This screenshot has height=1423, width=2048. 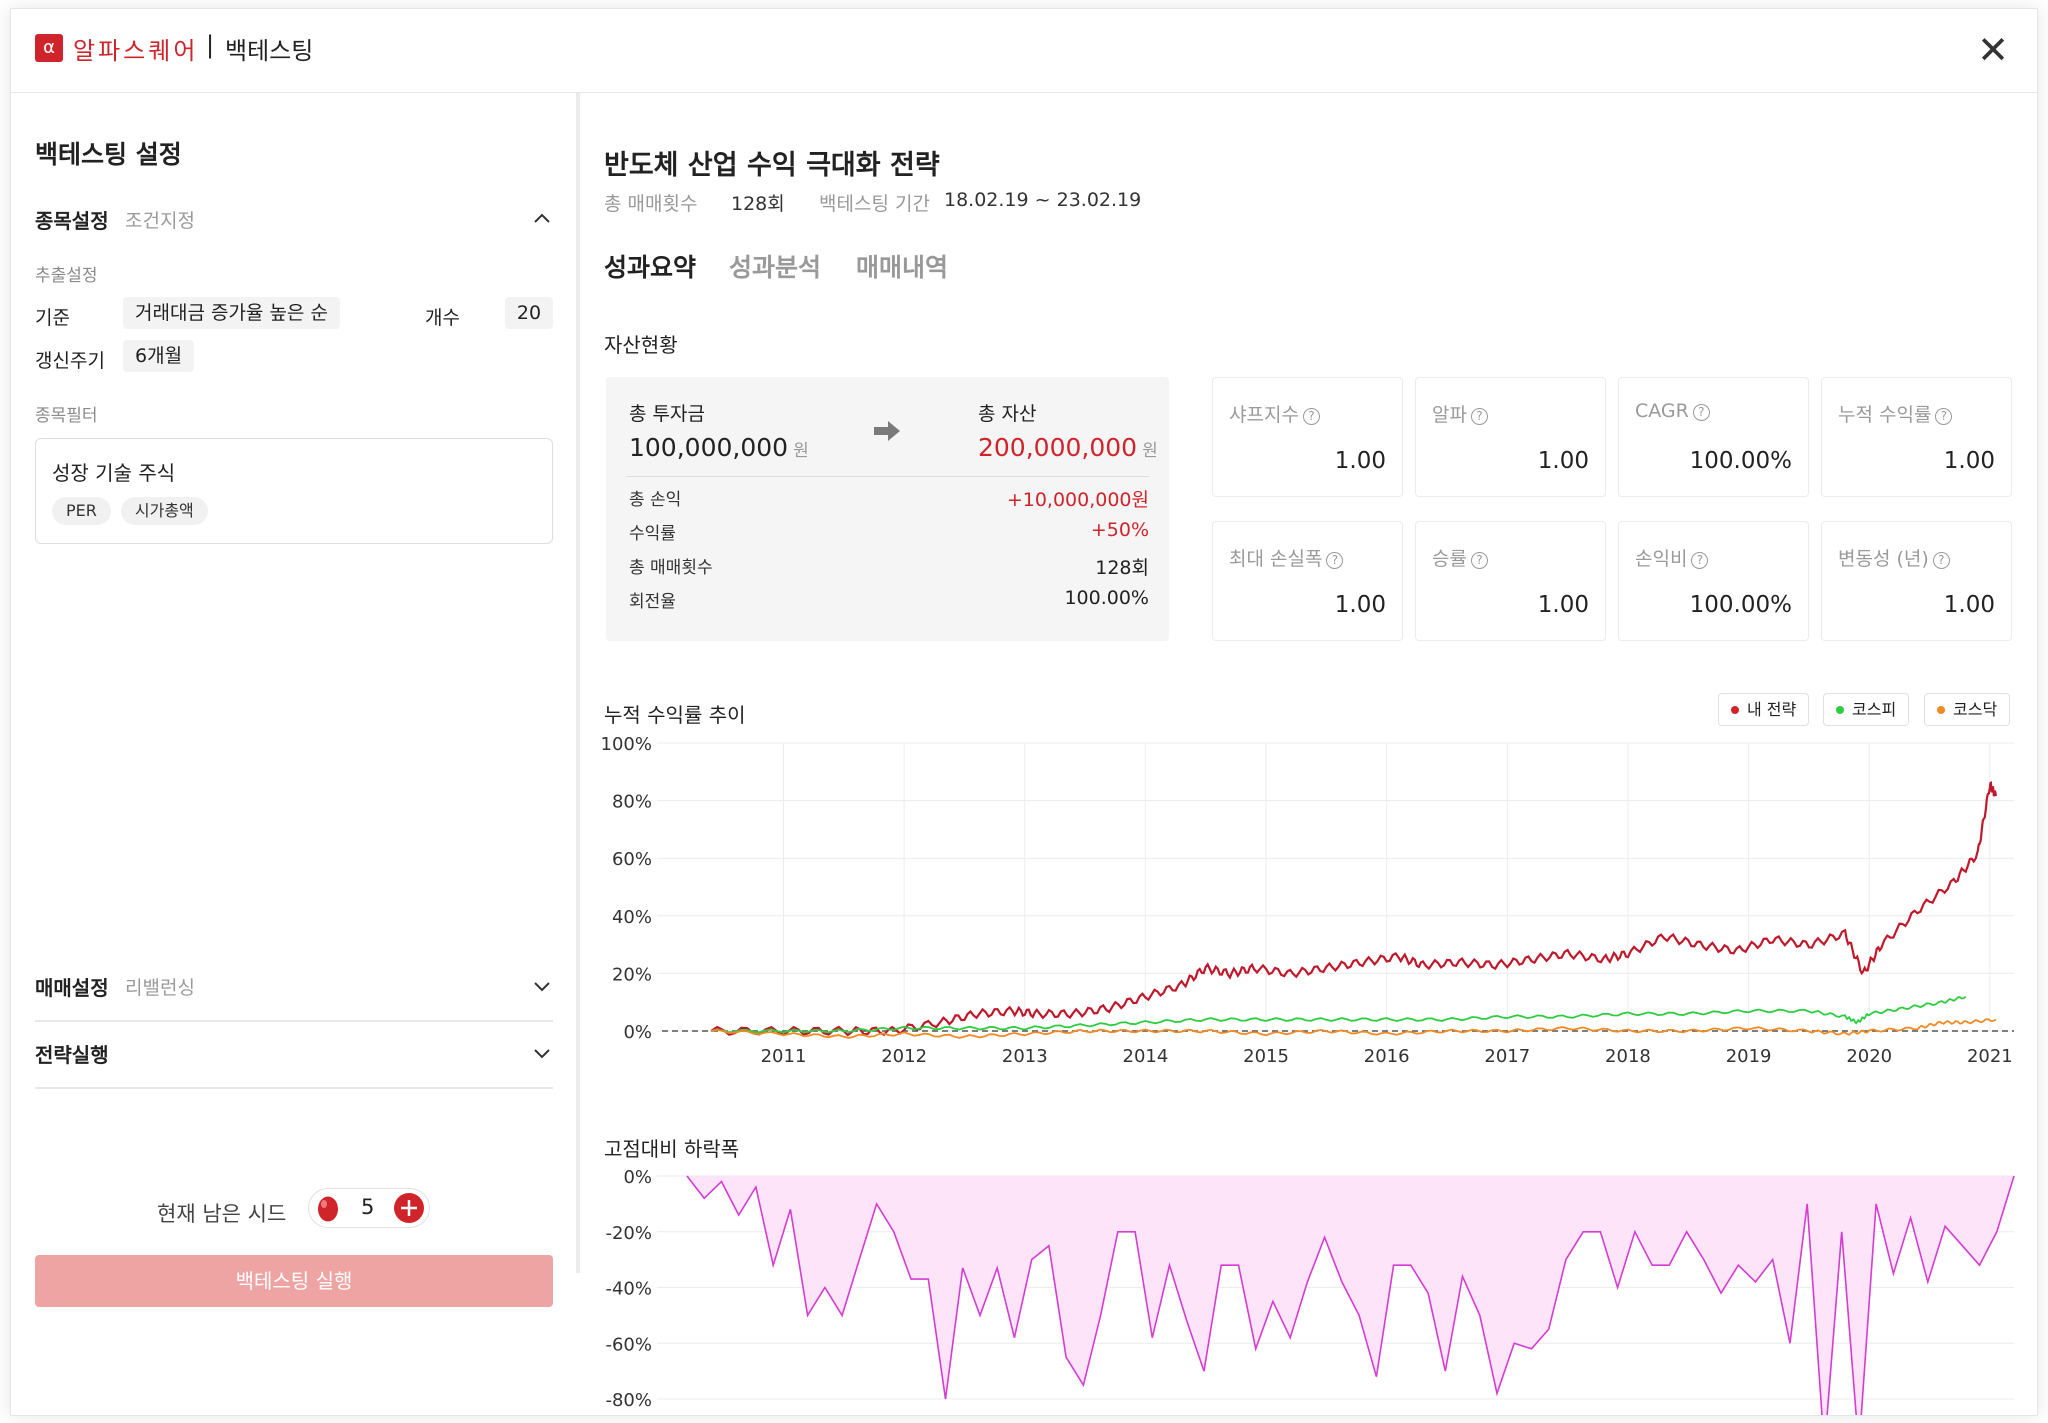 I want to click on legend-kosdaq: 코스닥, so click(x=1967, y=709).